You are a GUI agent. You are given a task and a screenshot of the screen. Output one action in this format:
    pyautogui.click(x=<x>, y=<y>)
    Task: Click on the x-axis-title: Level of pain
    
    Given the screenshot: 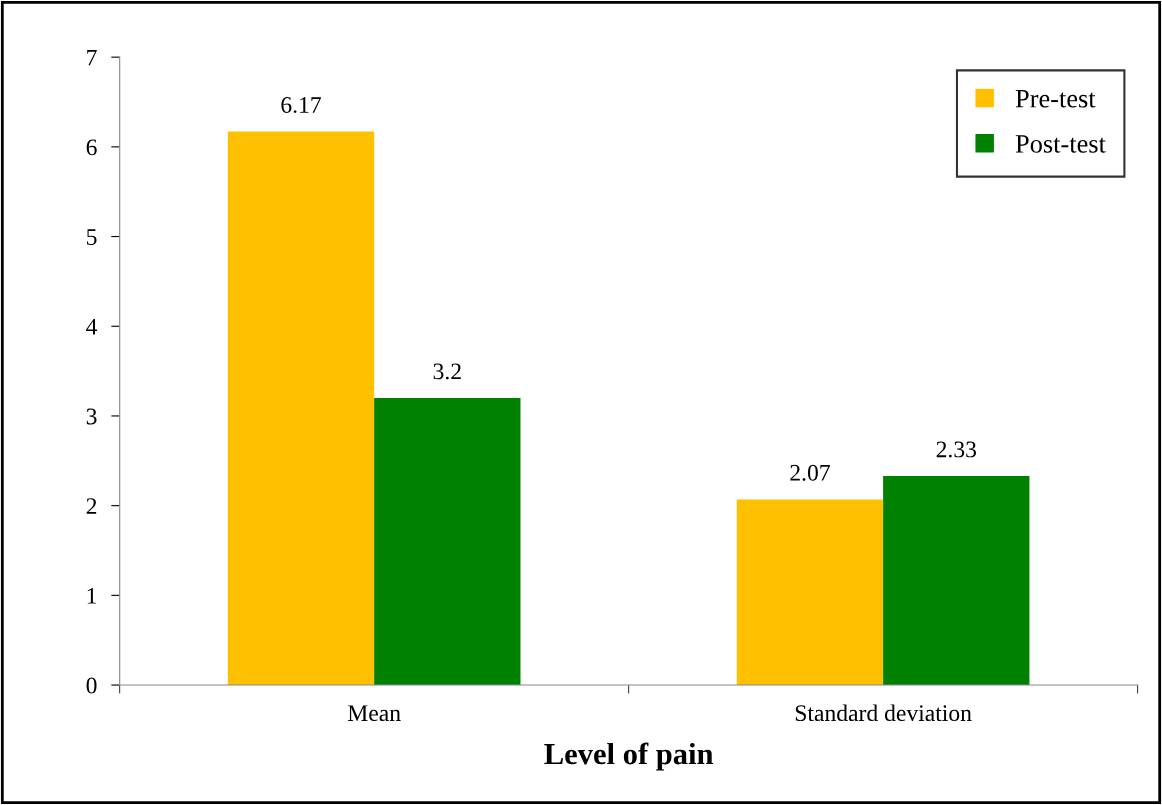 What is the action you would take?
    pyautogui.click(x=629, y=756)
    